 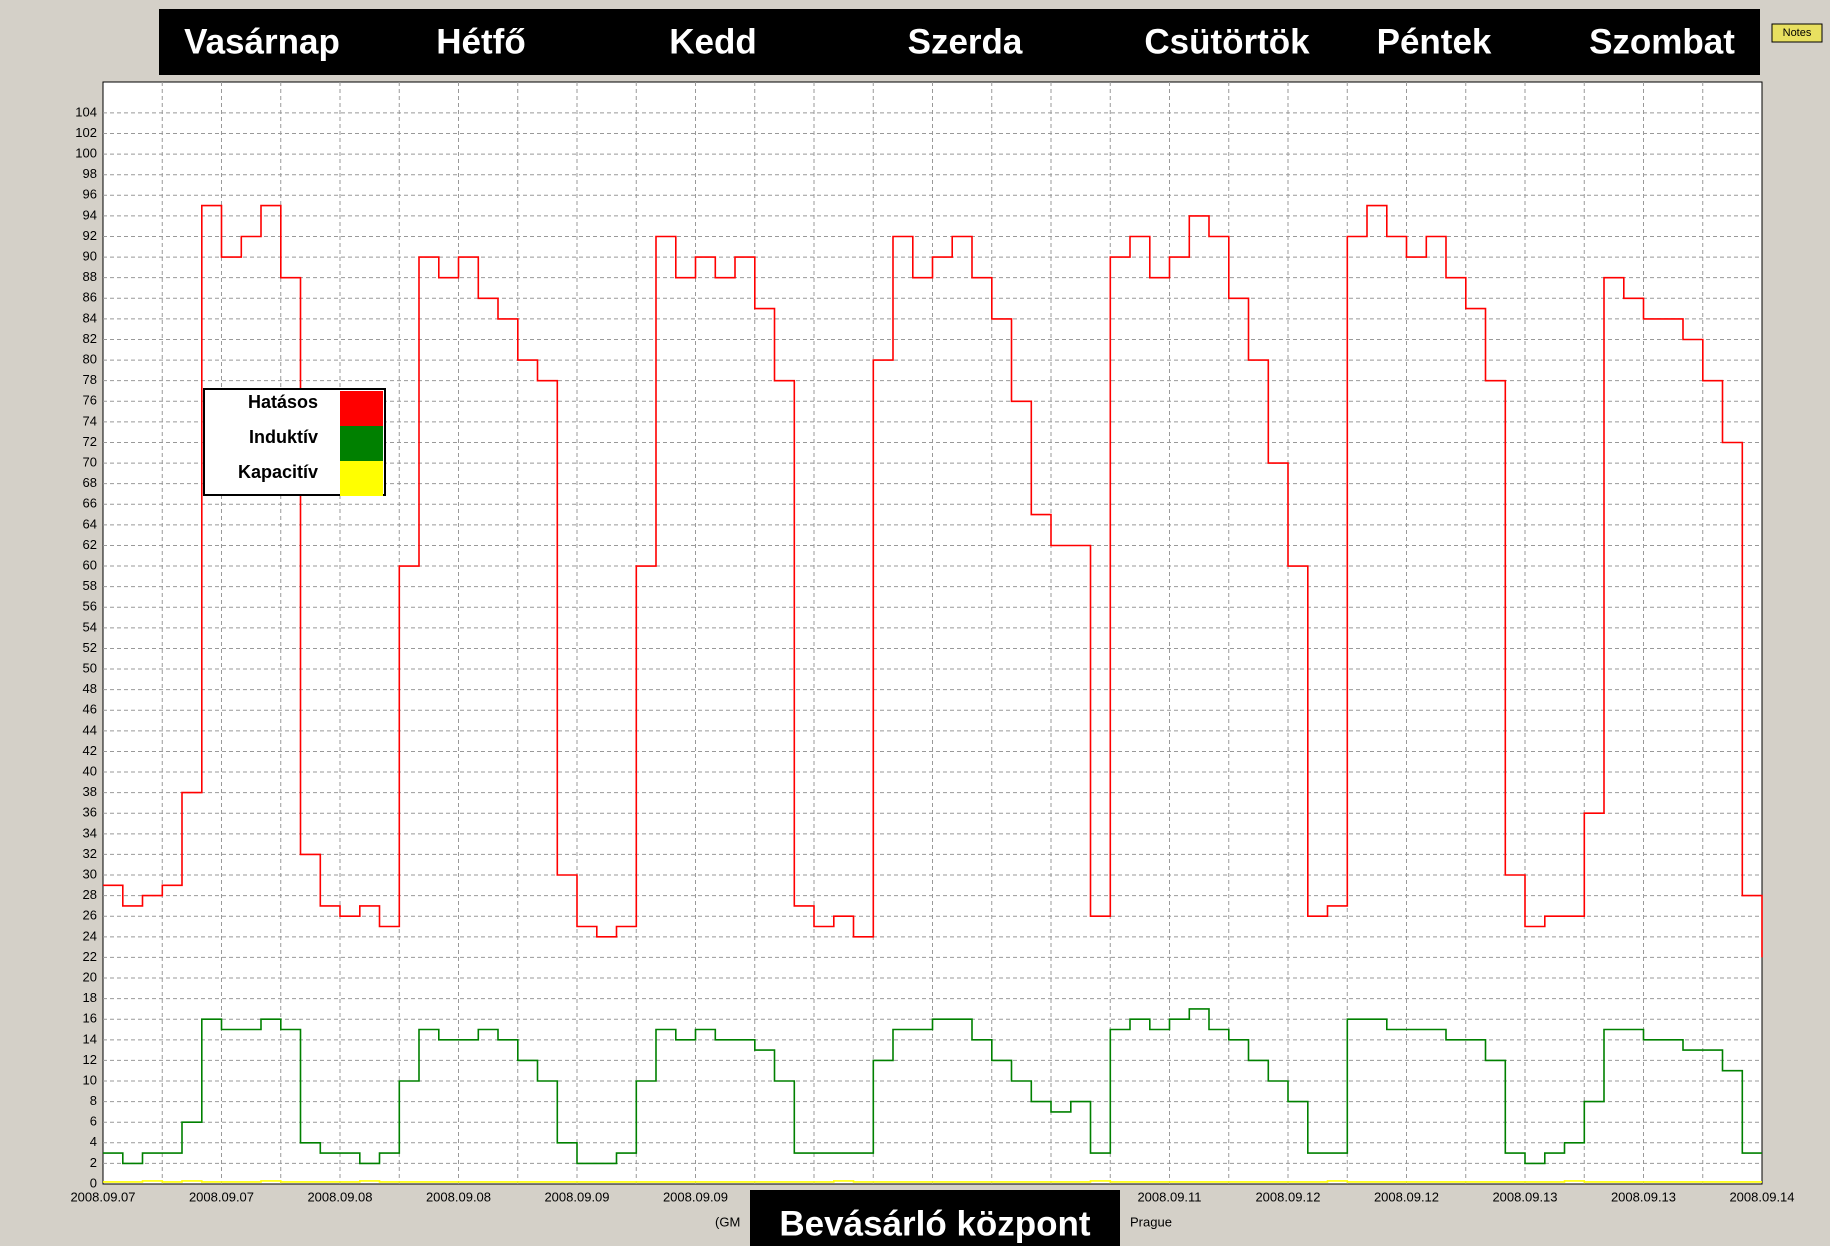 I want to click on y-tick-label: 46, so click(x=90, y=709).